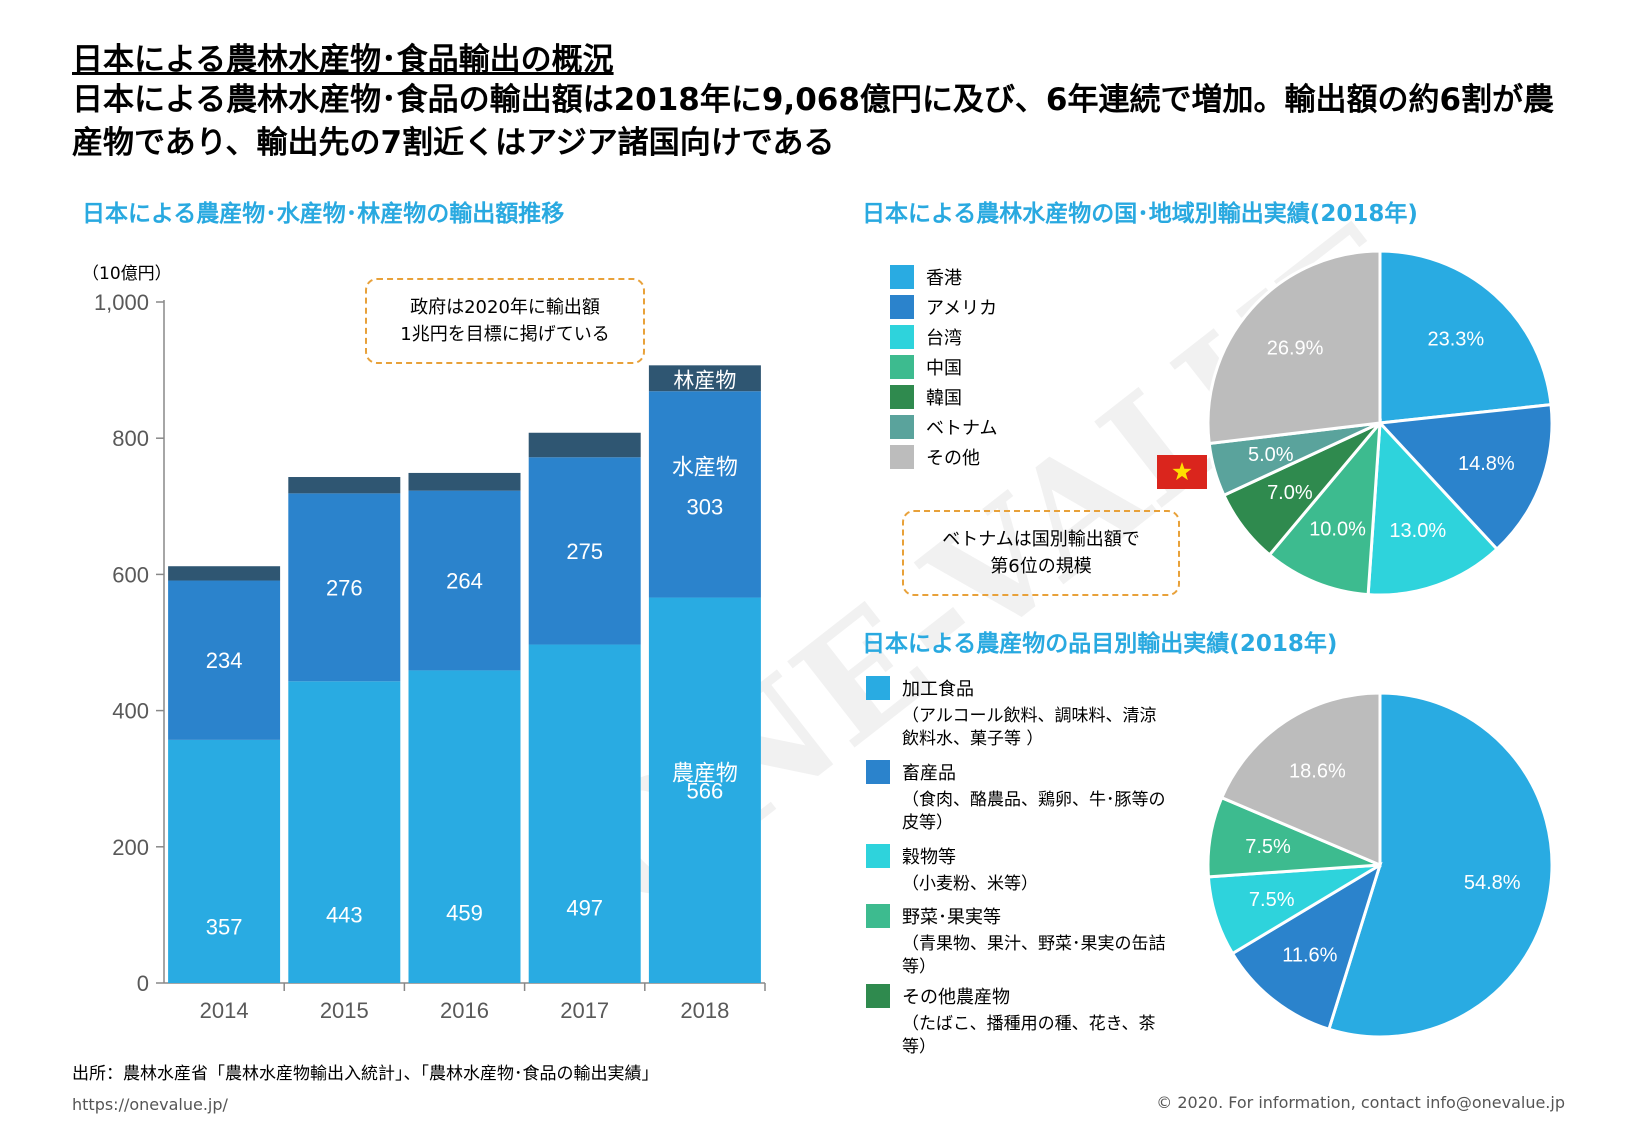 This screenshot has height=1125, width=1625. Describe the element at coordinates (962, 308) in the screenshot. I see `legend-label: アメリカ` at that location.